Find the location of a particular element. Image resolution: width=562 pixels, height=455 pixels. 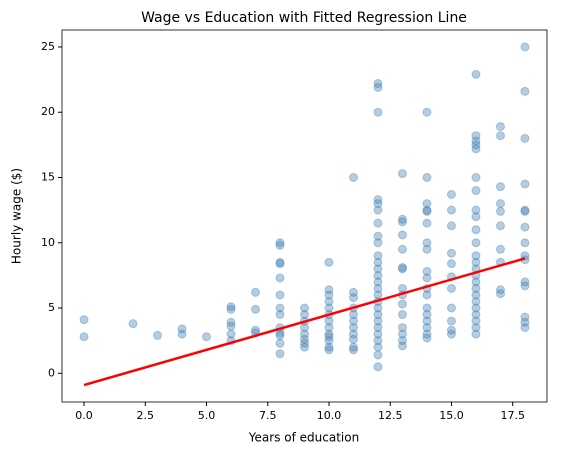

x-axis-label: Years of education is located at coordinates (303, 438).